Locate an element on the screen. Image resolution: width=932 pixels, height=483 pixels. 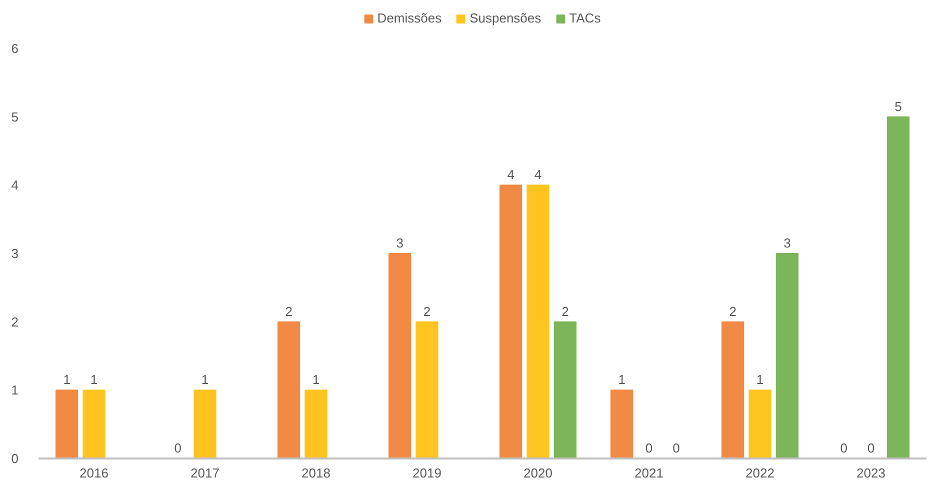
x-tick-label: 2023 is located at coordinates (871, 473).